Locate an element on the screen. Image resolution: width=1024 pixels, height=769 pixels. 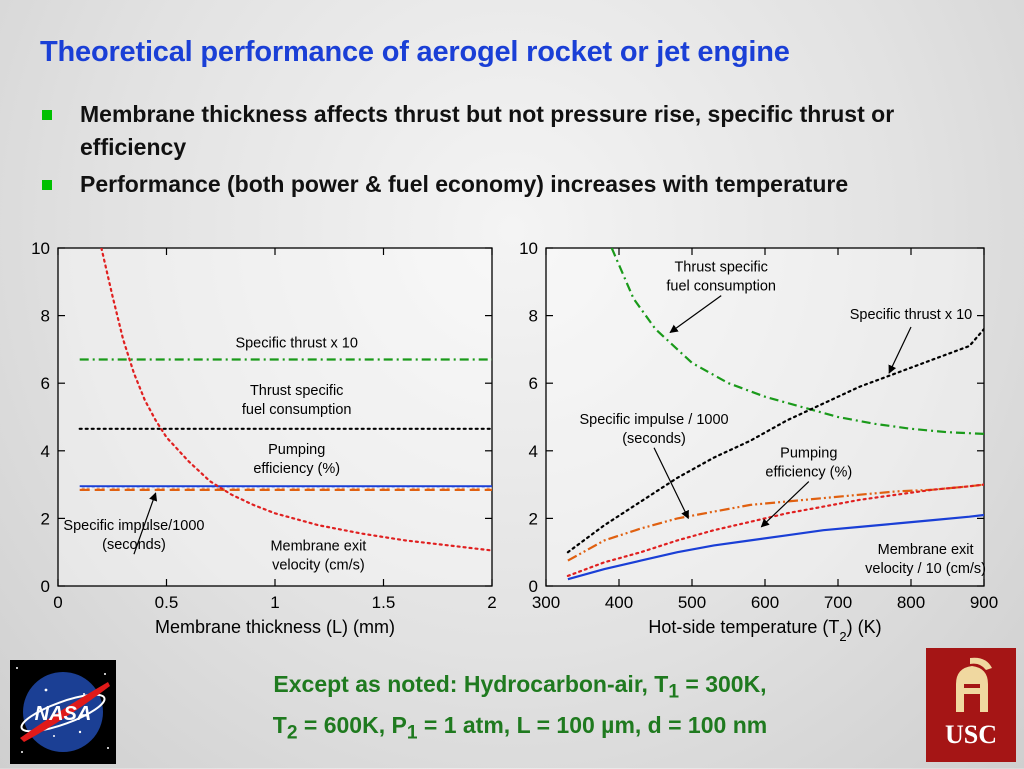
x-tick-label: 400 is located at coordinates (619, 602).